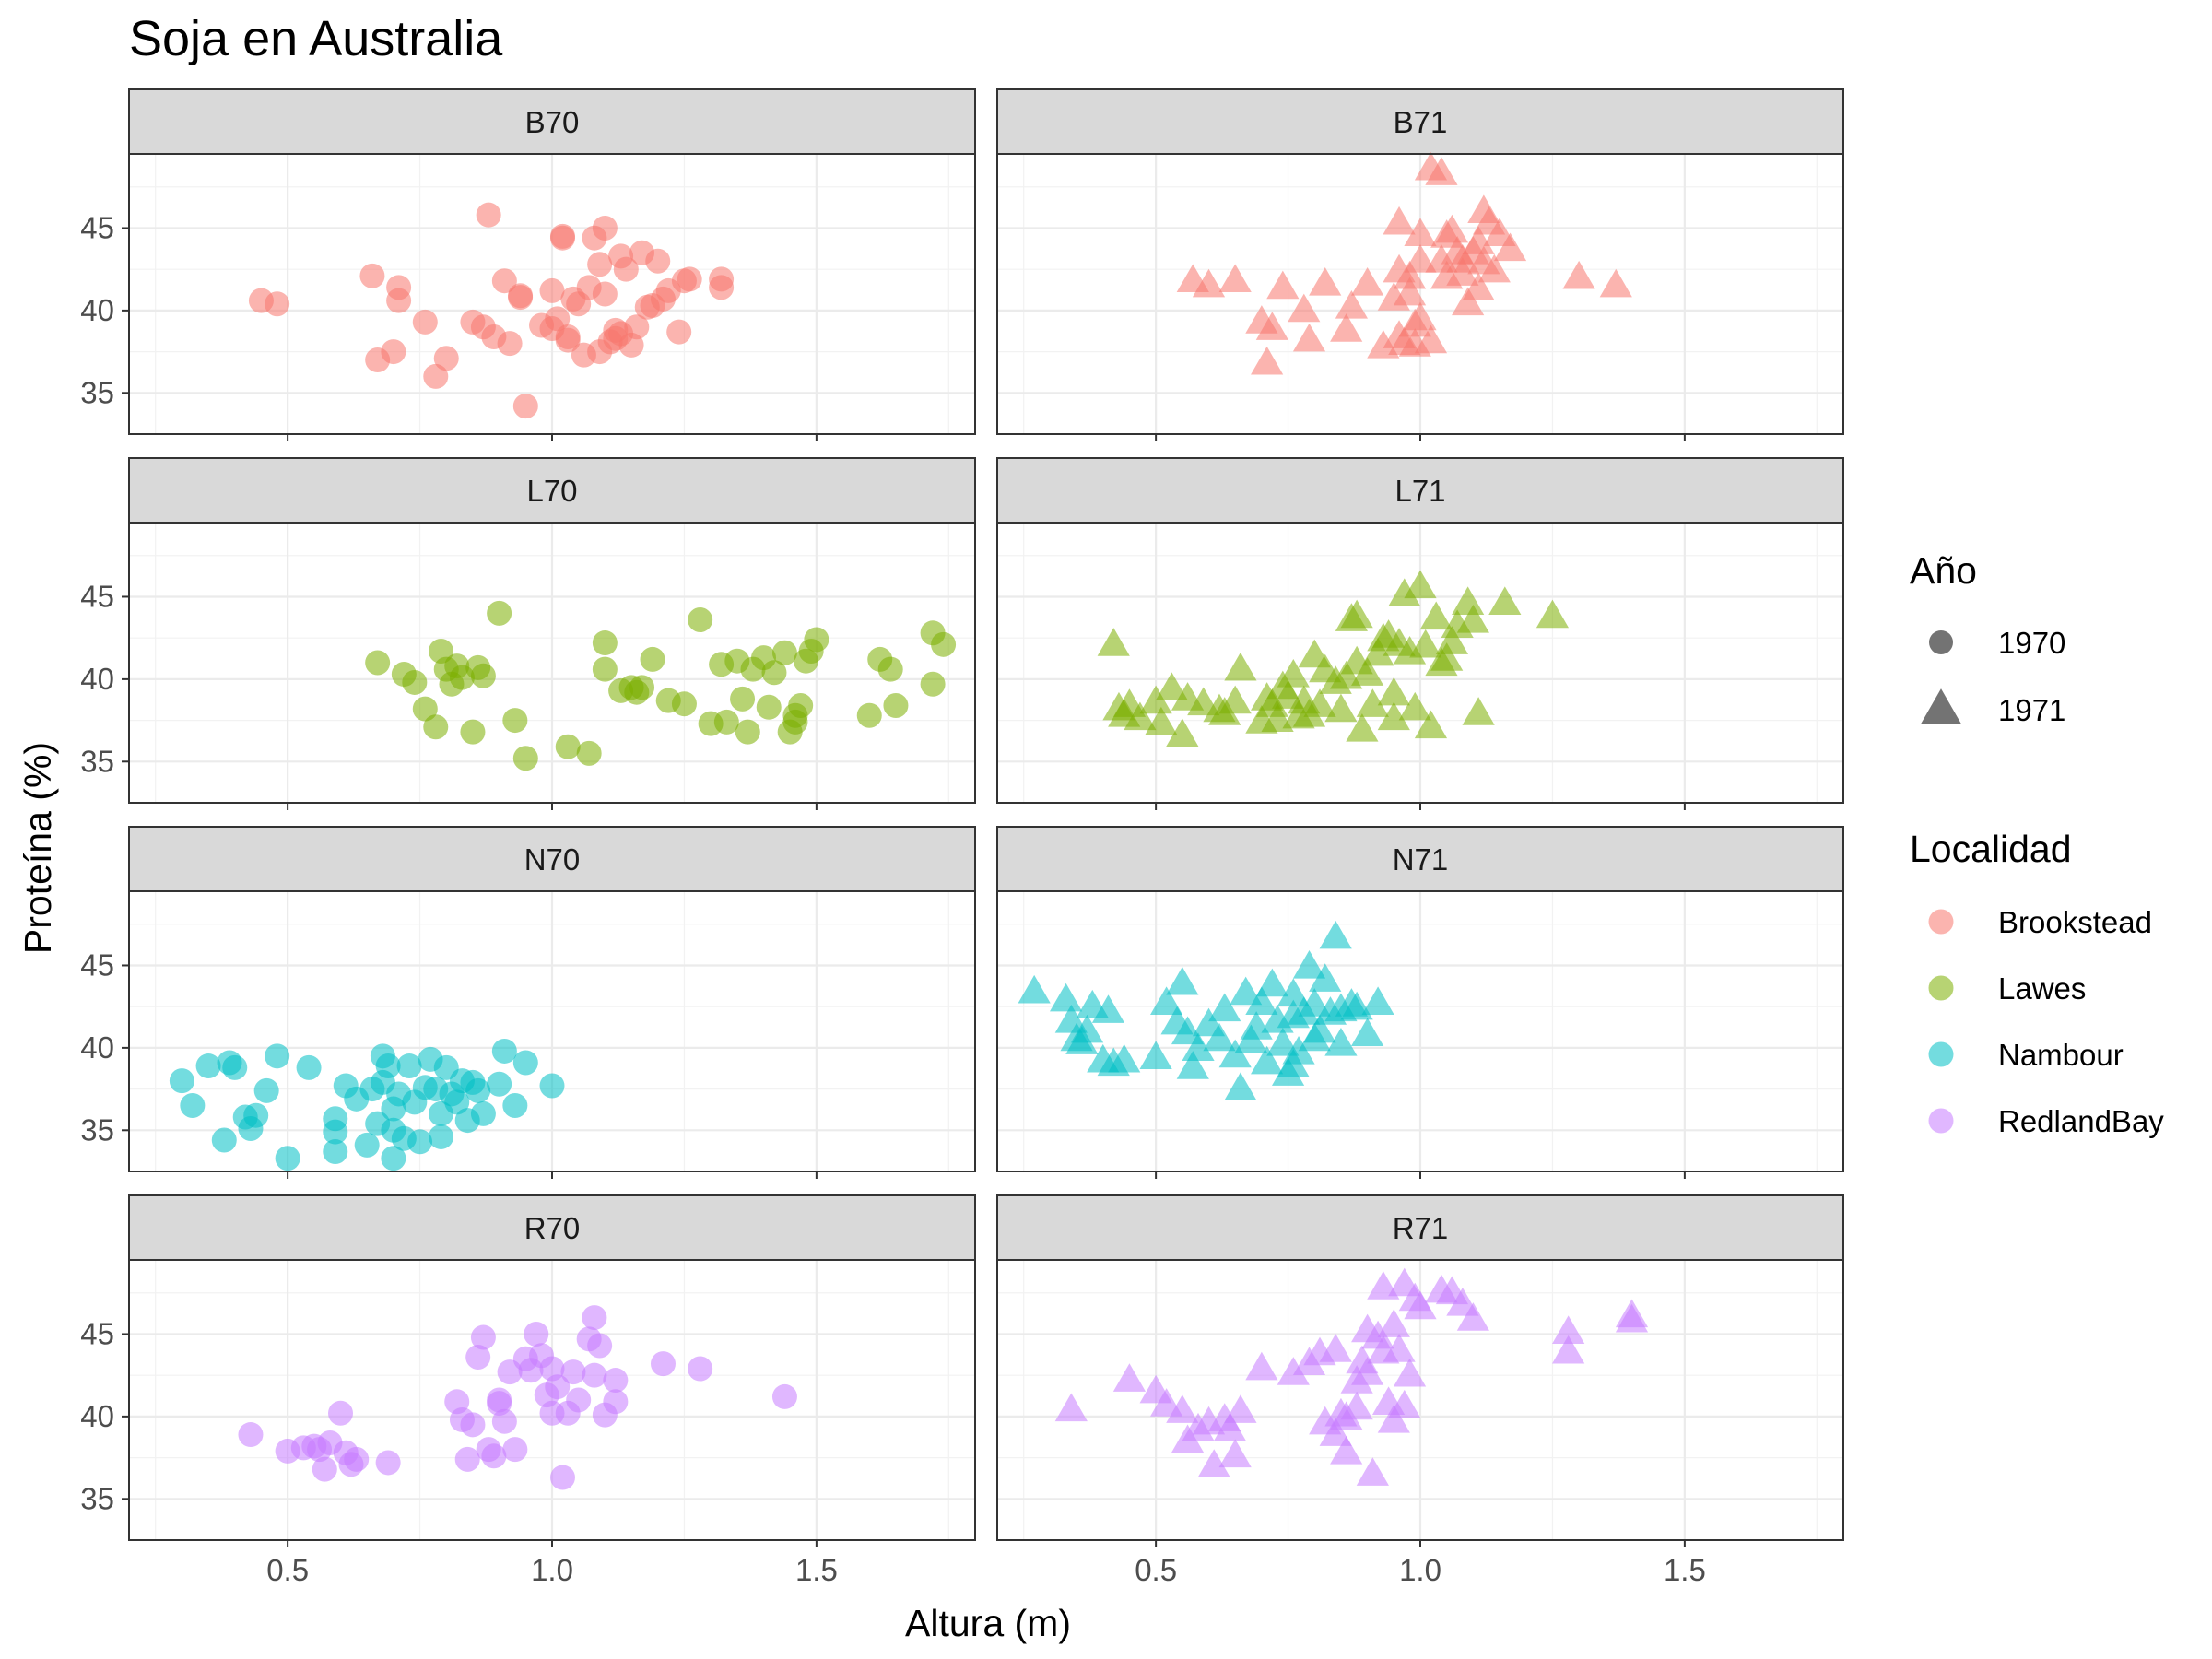 The height and width of the screenshot is (1659, 2212). I want to click on facet-label: L70, so click(551, 491).